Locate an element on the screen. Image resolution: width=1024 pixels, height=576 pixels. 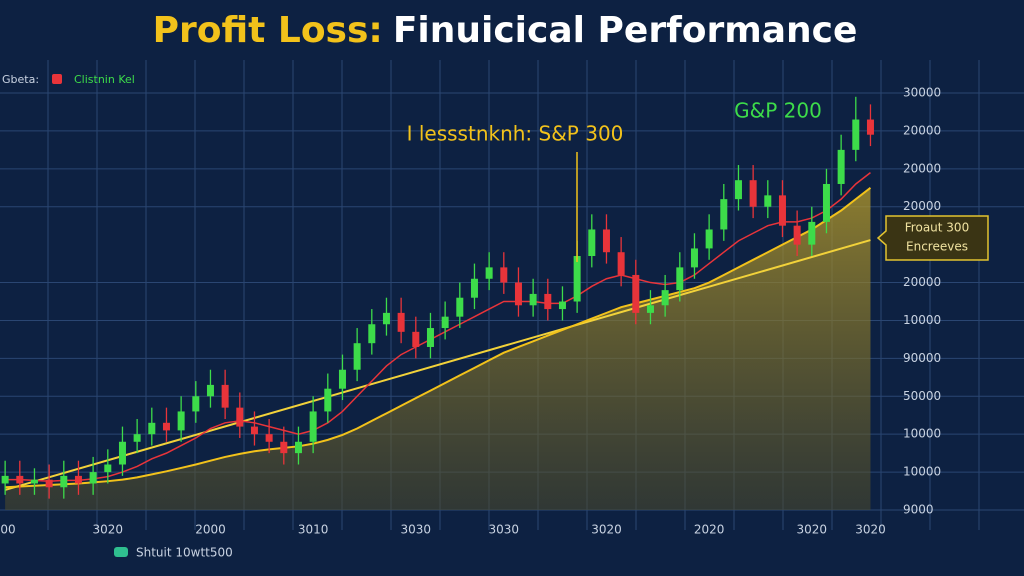
legend-label: Clistnin Kel is located at coordinates (104, 79).